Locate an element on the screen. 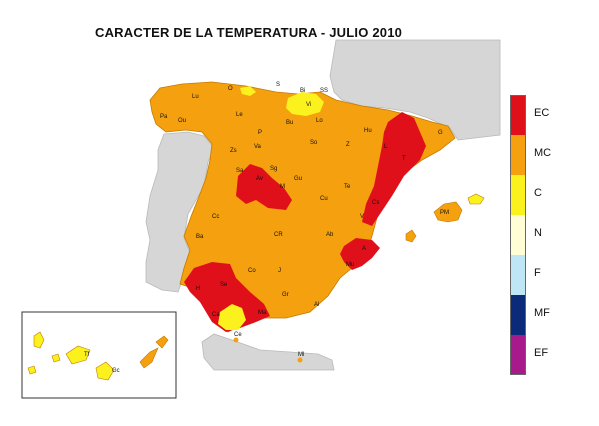  city-va: Va is located at coordinates (258, 147).